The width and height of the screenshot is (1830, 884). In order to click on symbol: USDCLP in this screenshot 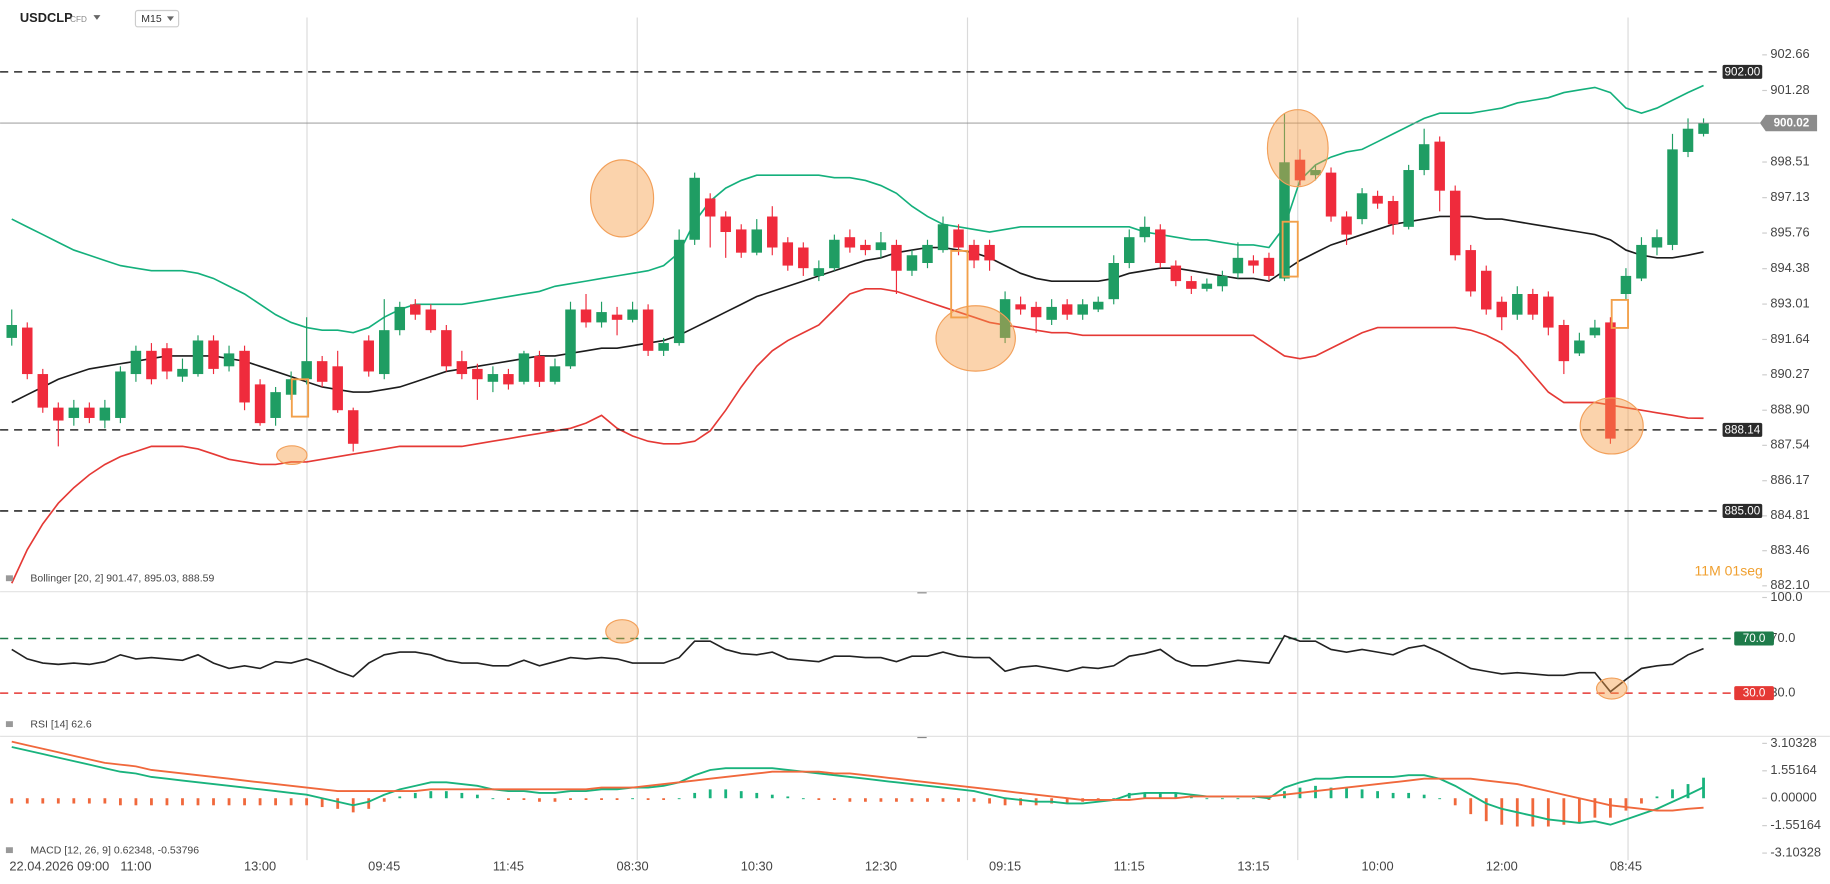, I will do `click(46, 17)`.